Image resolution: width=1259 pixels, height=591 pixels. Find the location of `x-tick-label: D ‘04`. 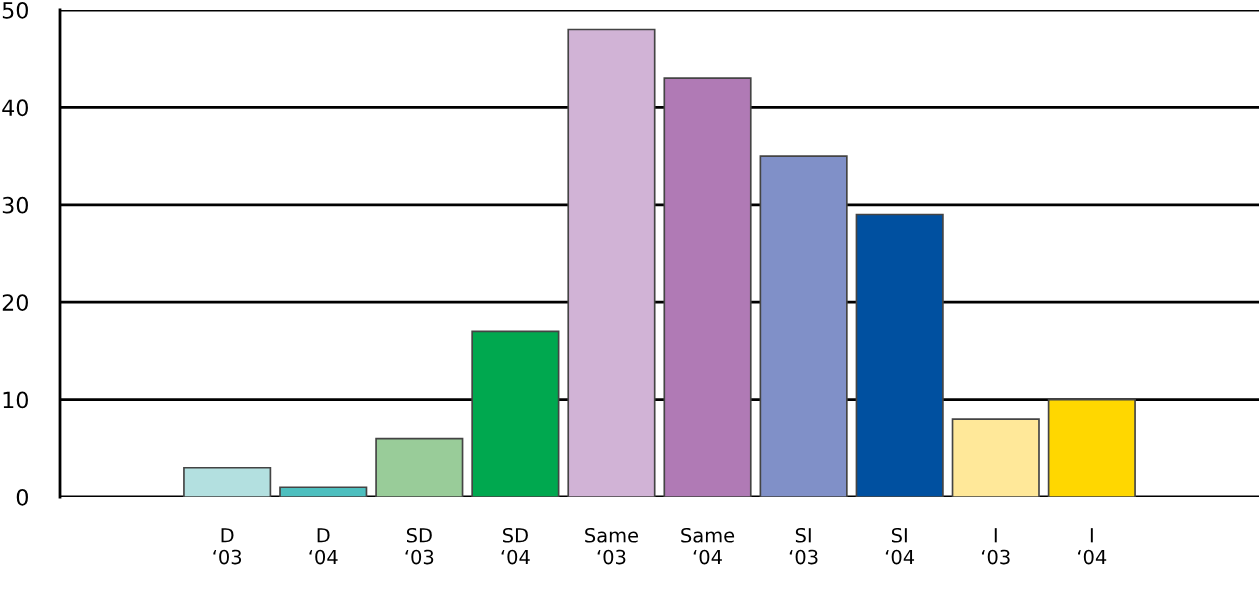

x-tick-label: D ‘04 is located at coordinates (323, 546).